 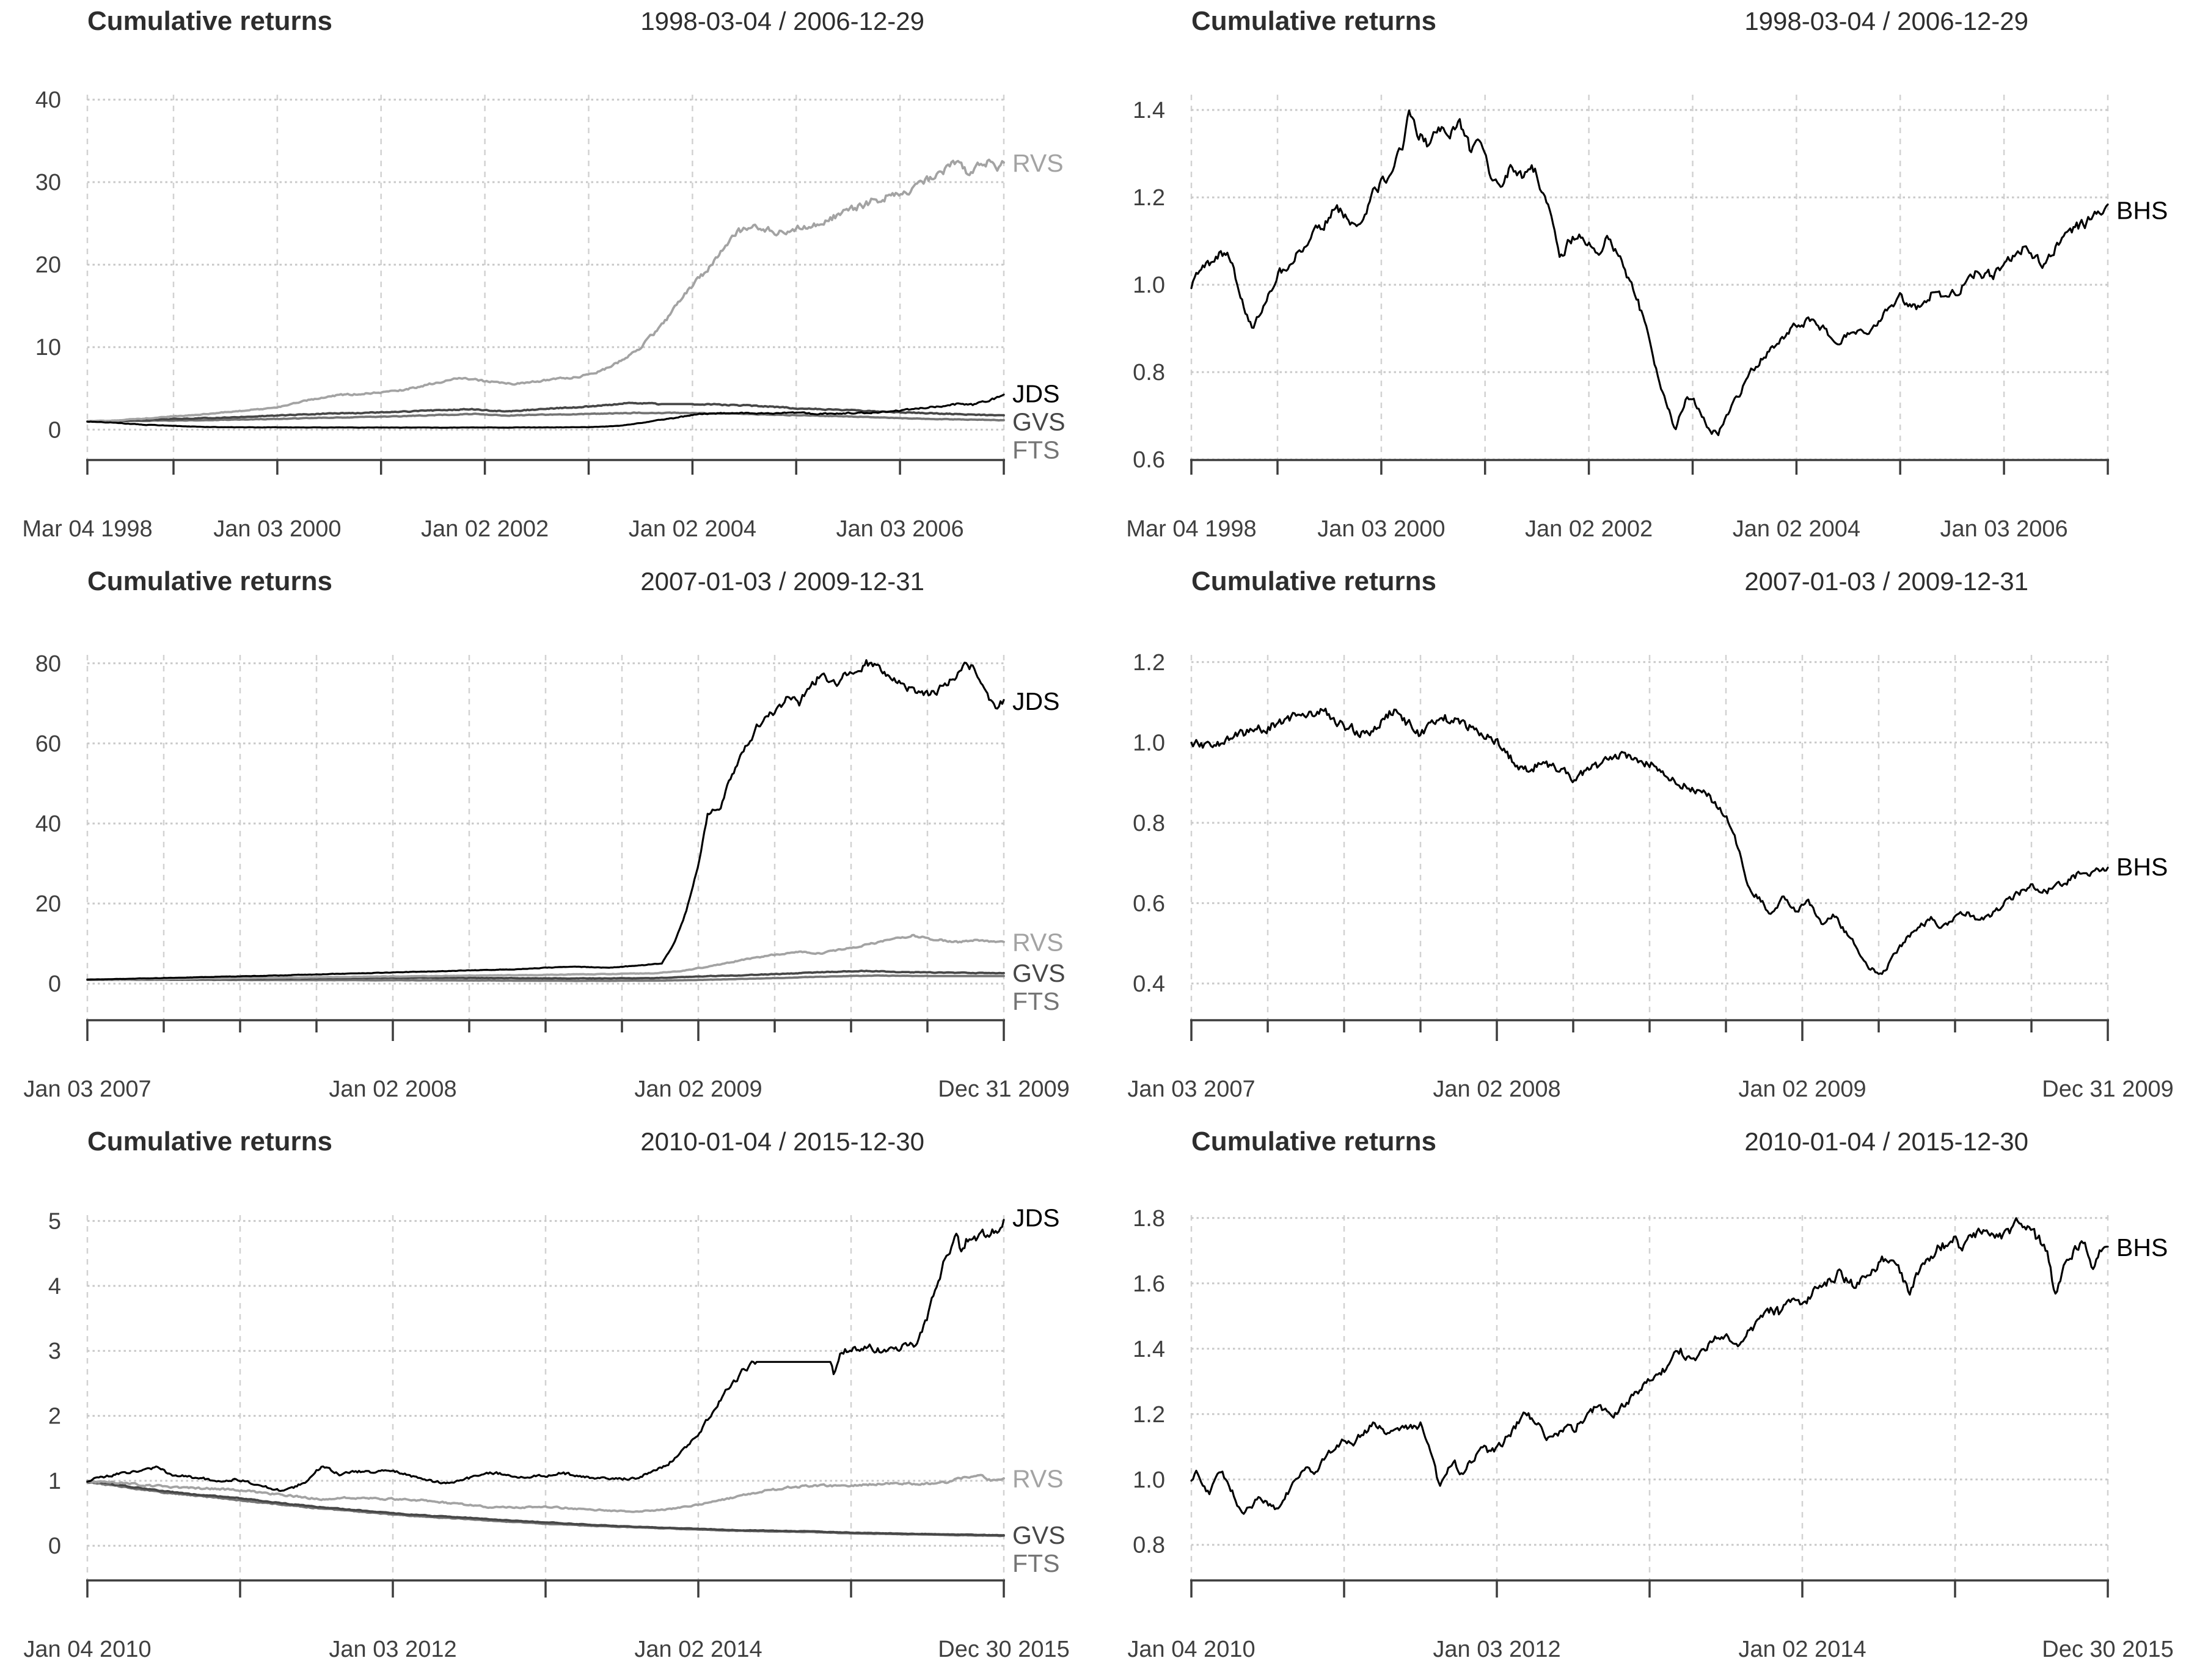 What do you see at coordinates (54, 1286) in the screenshot?
I see `y-axis-tick-label: 4` at bounding box center [54, 1286].